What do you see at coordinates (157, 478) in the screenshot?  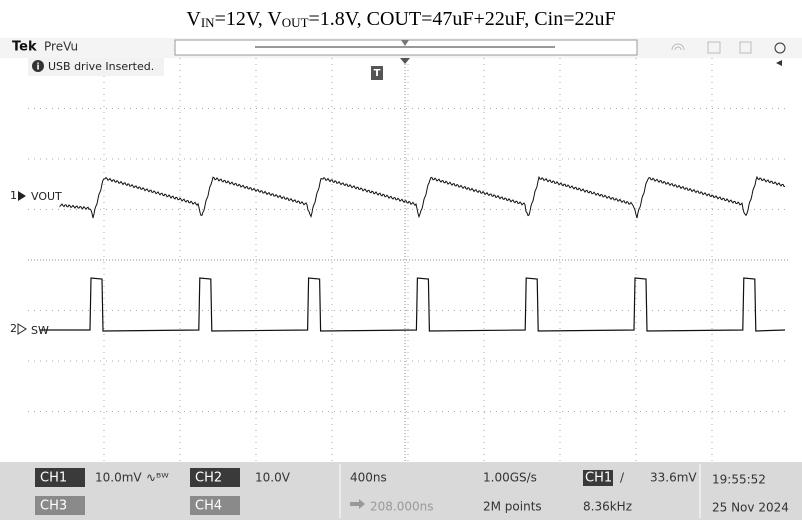 I see `bw-icon: ∿ᴮᵂ` at bounding box center [157, 478].